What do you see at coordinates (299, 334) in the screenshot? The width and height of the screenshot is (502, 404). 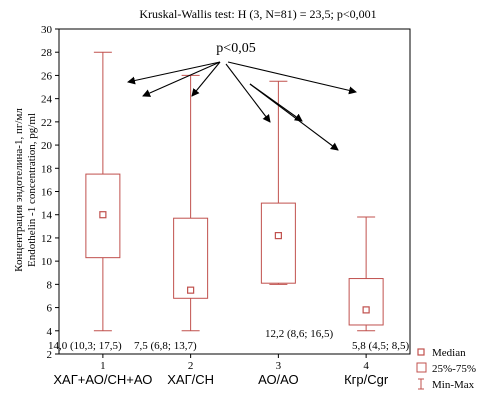 I see `box-annotation: 12,2 (8,6; 16,5)` at bounding box center [299, 334].